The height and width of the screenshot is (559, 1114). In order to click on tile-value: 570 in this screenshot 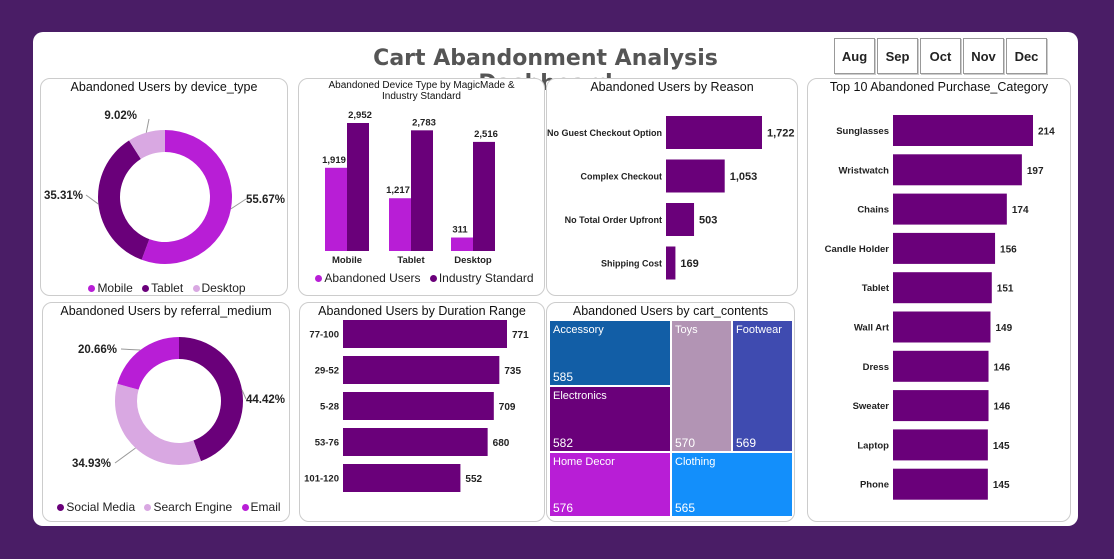, I will do `click(685, 443)`.